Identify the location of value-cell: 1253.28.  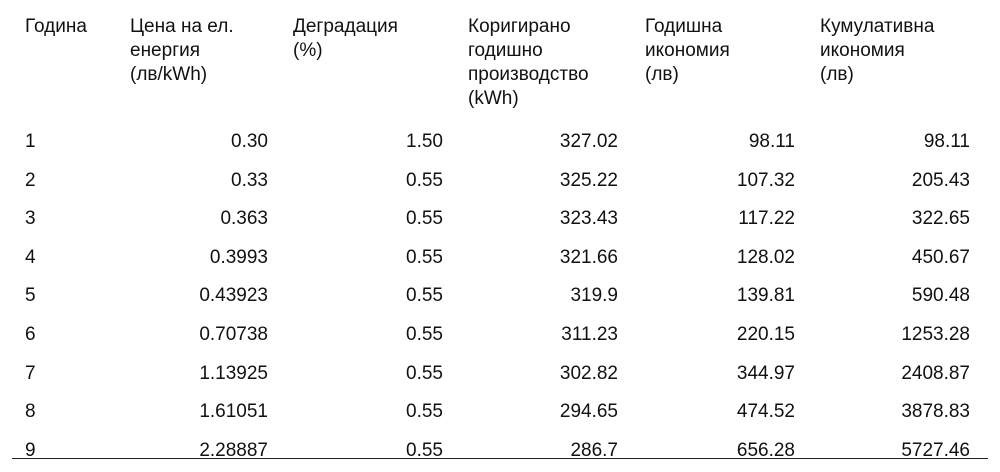
(935, 334).